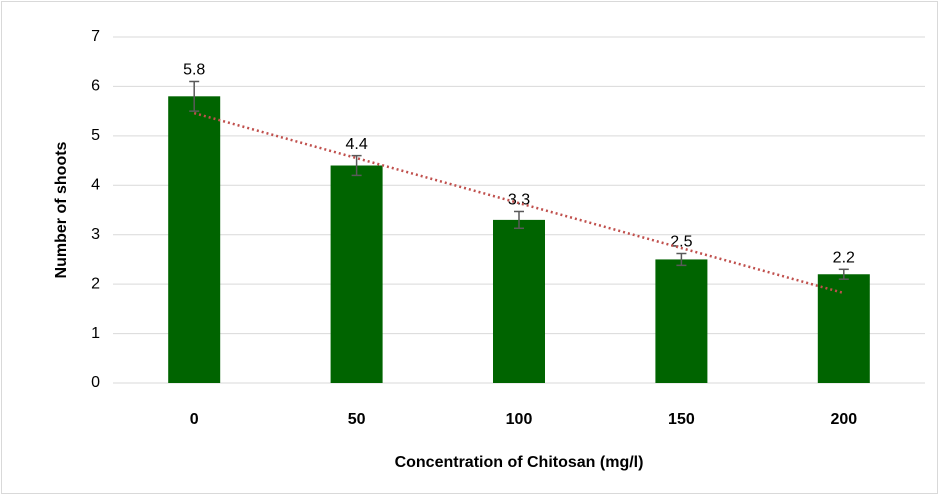 This screenshot has width=940, height=496. What do you see at coordinates (194, 70) in the screenshot?
I see `value-label: 5.8` at bounding box center [194, 70].